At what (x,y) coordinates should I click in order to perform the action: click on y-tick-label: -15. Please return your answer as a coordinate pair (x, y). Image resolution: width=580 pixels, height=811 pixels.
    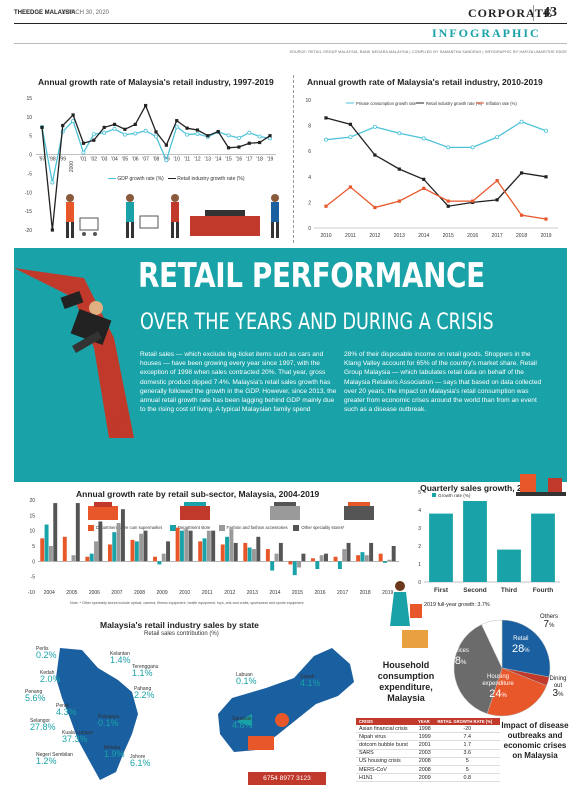
    Looking at the image, I should click on (28, 212).